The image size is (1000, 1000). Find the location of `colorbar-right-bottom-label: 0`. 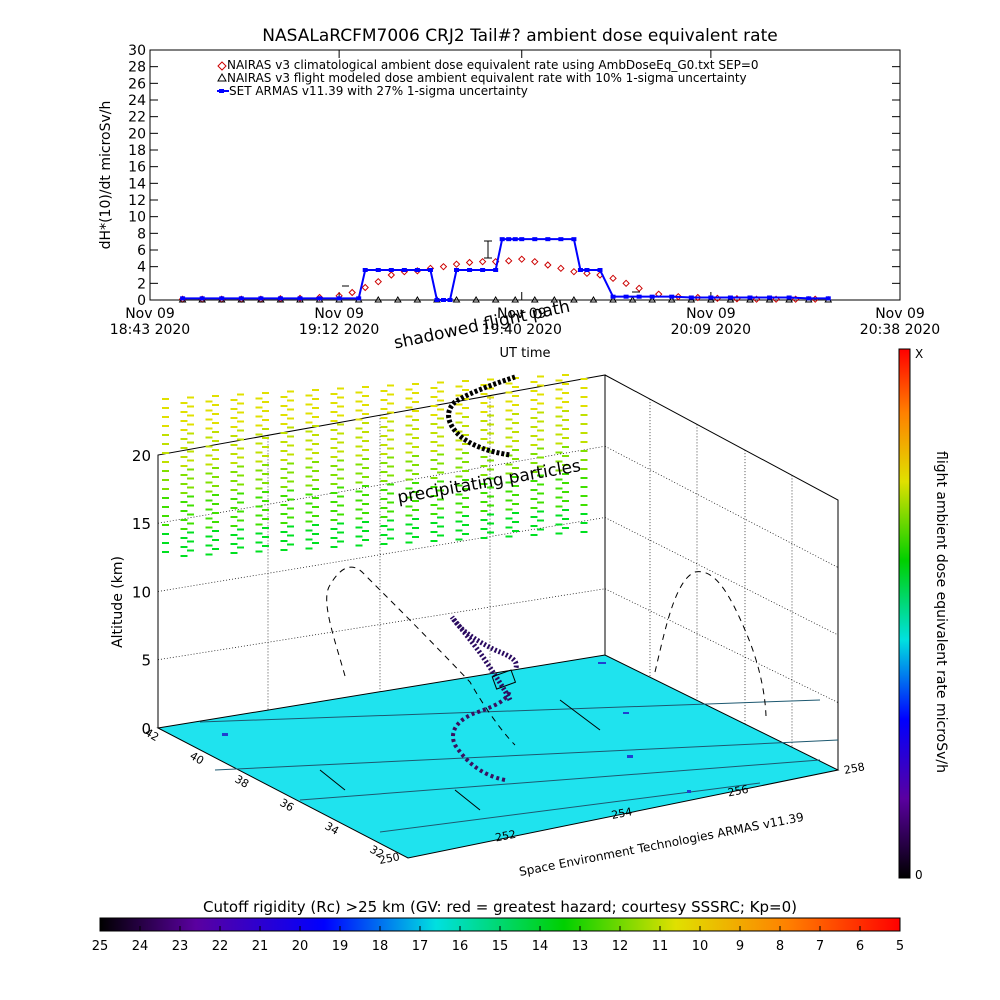

colorbar-right-bottom-label: 0 is located at coordinates (919, 875).